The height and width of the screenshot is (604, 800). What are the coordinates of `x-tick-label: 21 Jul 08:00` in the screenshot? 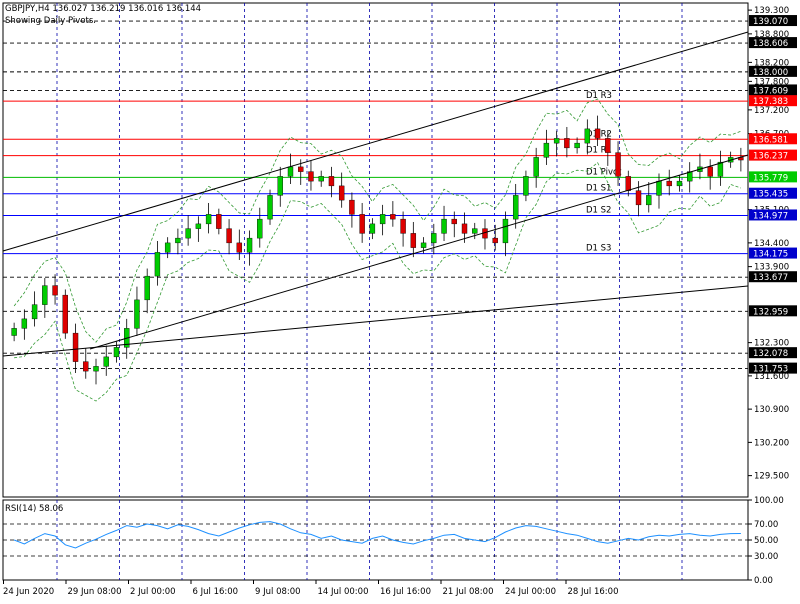 It's located at (468, 592).